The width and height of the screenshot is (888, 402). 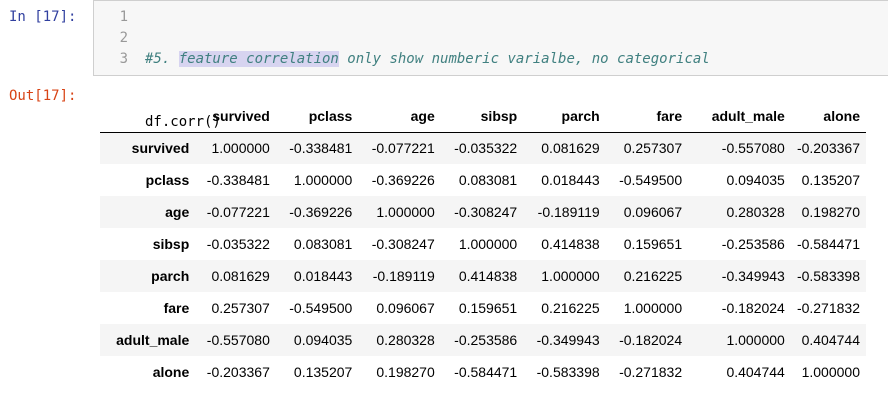 What do you see at coordinates (160, 148) in the screenshot?
I see `row-label: survived` at bounding box center [160, 148].